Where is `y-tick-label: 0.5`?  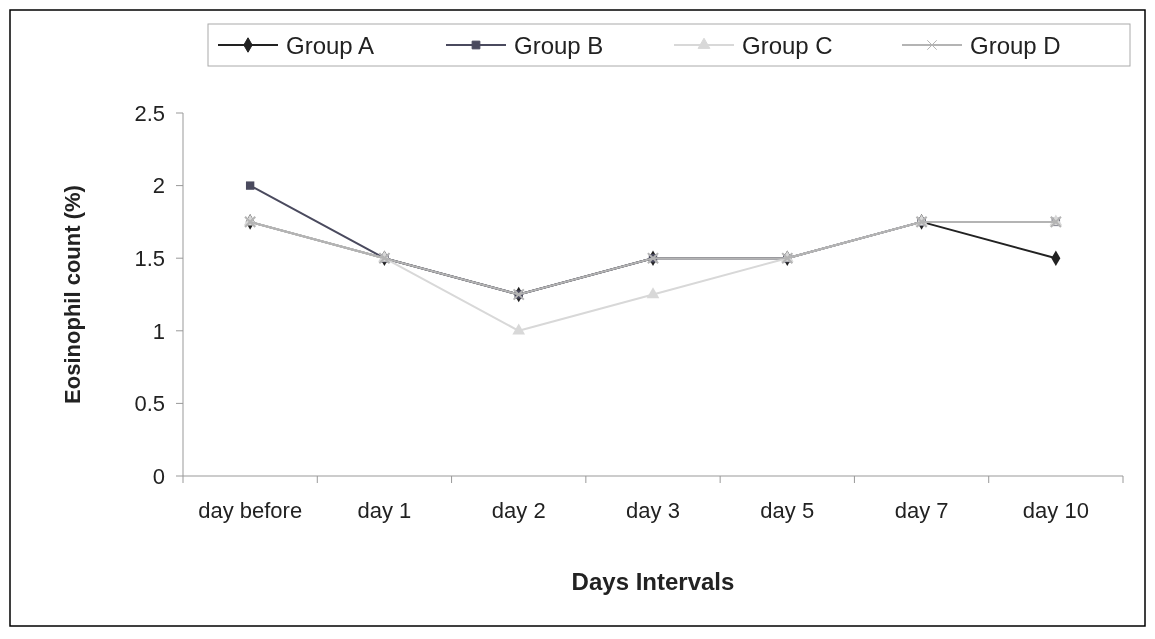
y-tick-label: 0.5 is located at coordinates (149, 404).